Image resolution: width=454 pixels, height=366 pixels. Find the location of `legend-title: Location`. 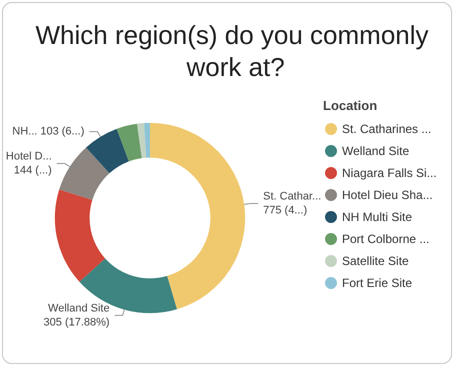

legend-title: Location is located at coordinates (350, 105).